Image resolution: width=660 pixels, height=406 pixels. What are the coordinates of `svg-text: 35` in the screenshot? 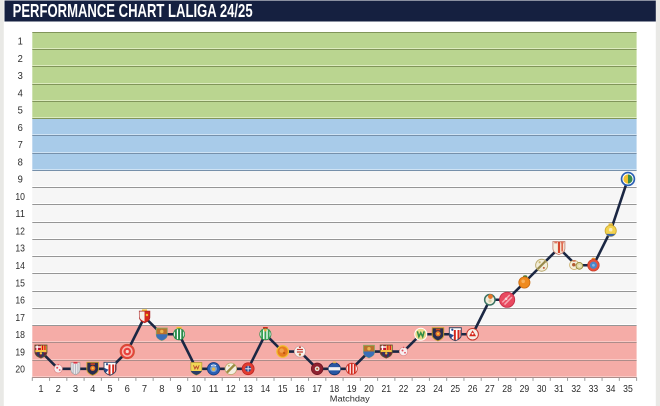 It's located at (628, 389).